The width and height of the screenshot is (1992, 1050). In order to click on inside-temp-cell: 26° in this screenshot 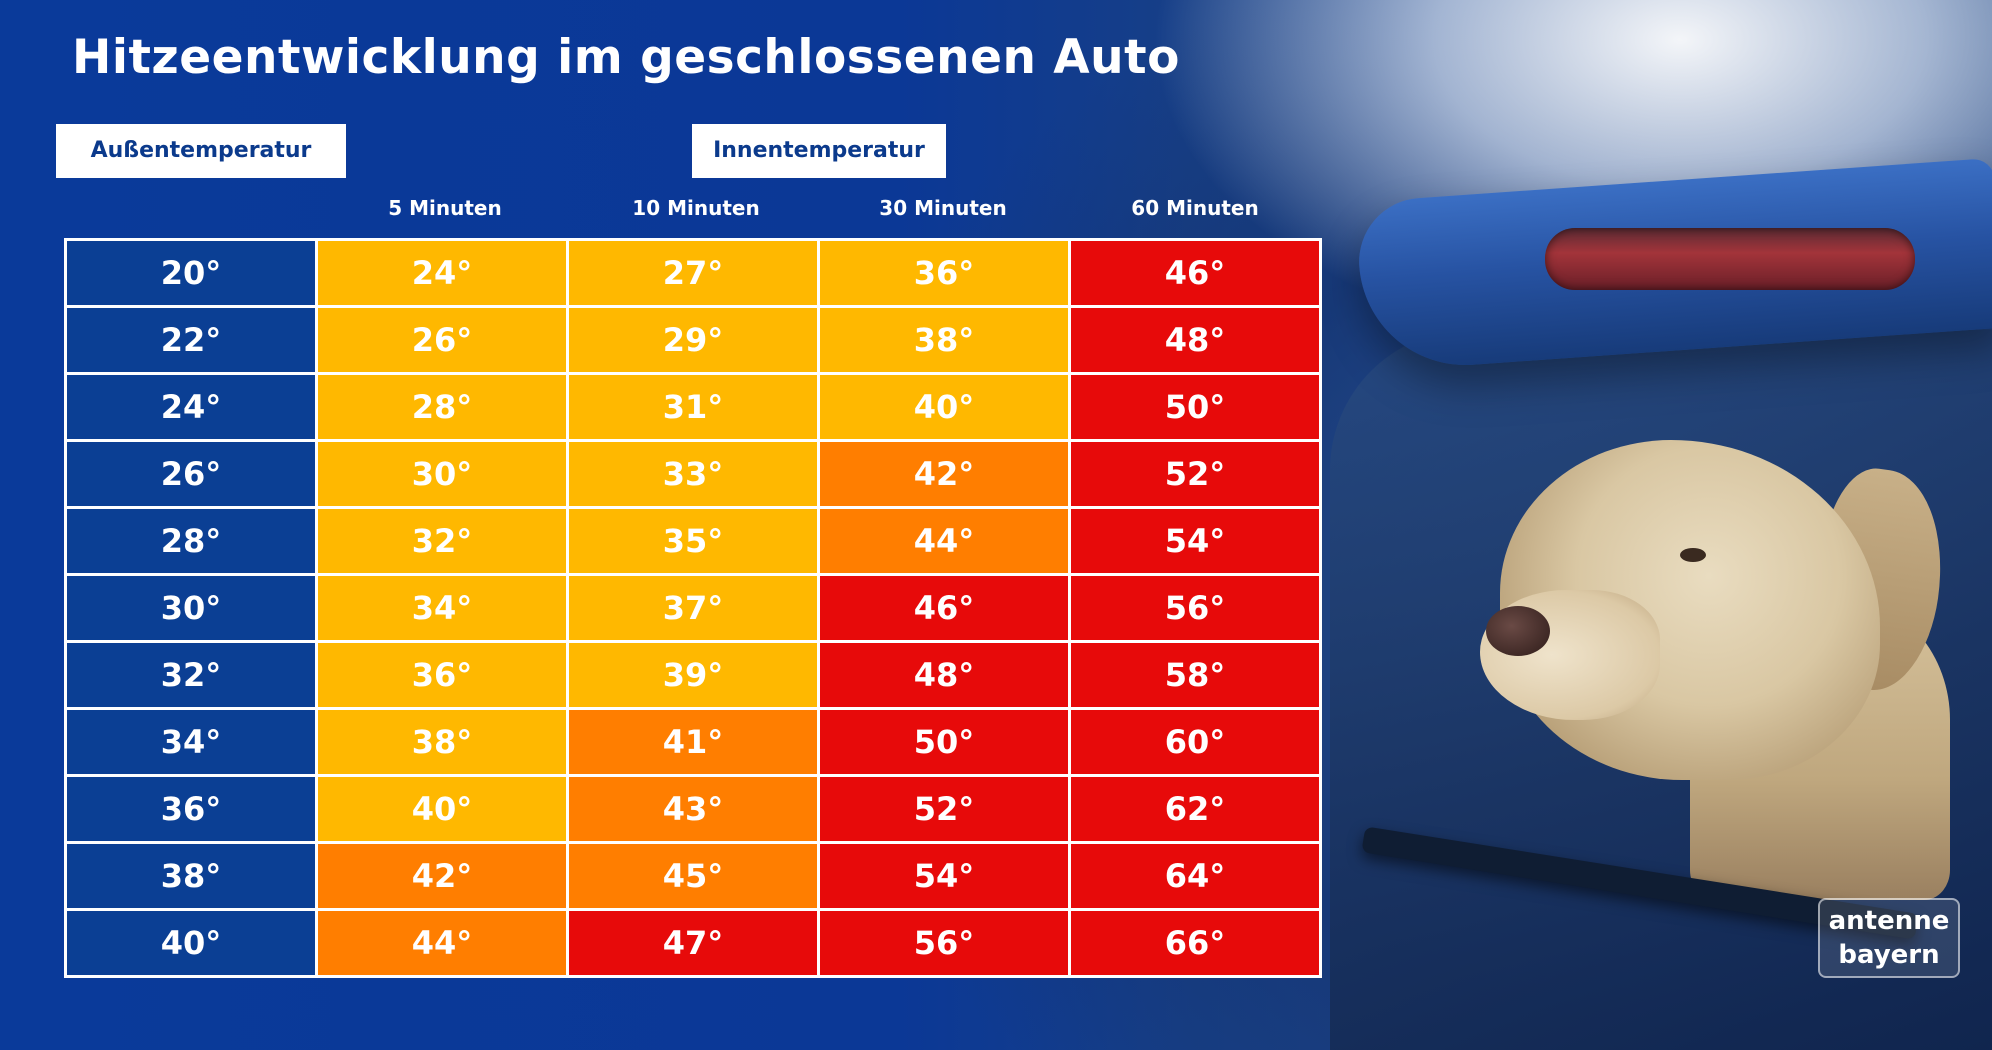, I will do `click(442, 340)`.